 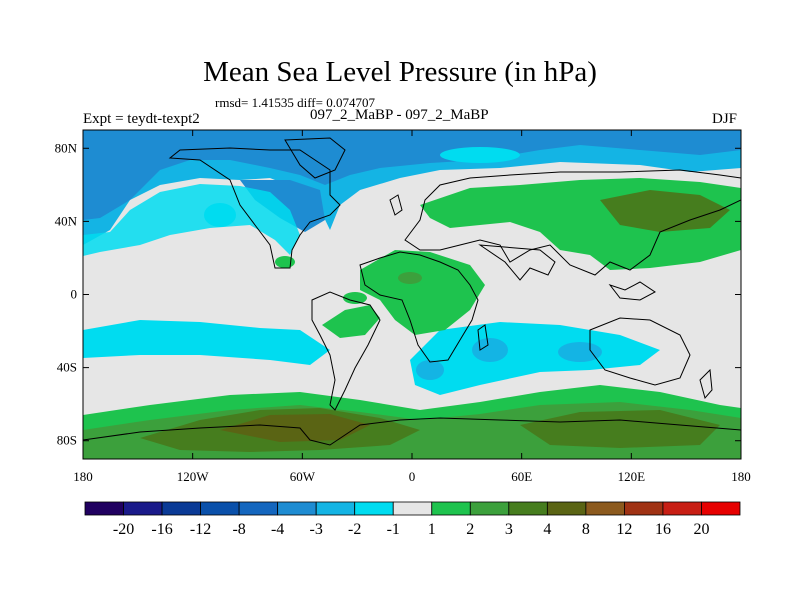 I want to click on outline-south-america, so click(x=346, y=351).